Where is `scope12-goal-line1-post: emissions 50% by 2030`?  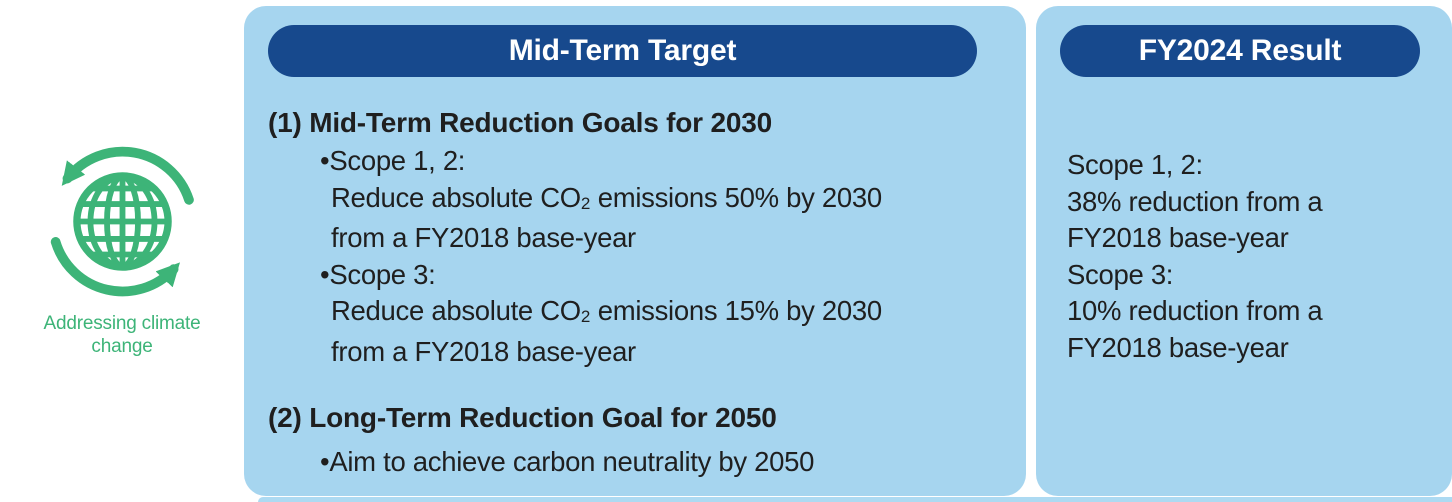 scope12-goal-line1-post: emissions 50% by 2030 is located at coordinates (736, 197).